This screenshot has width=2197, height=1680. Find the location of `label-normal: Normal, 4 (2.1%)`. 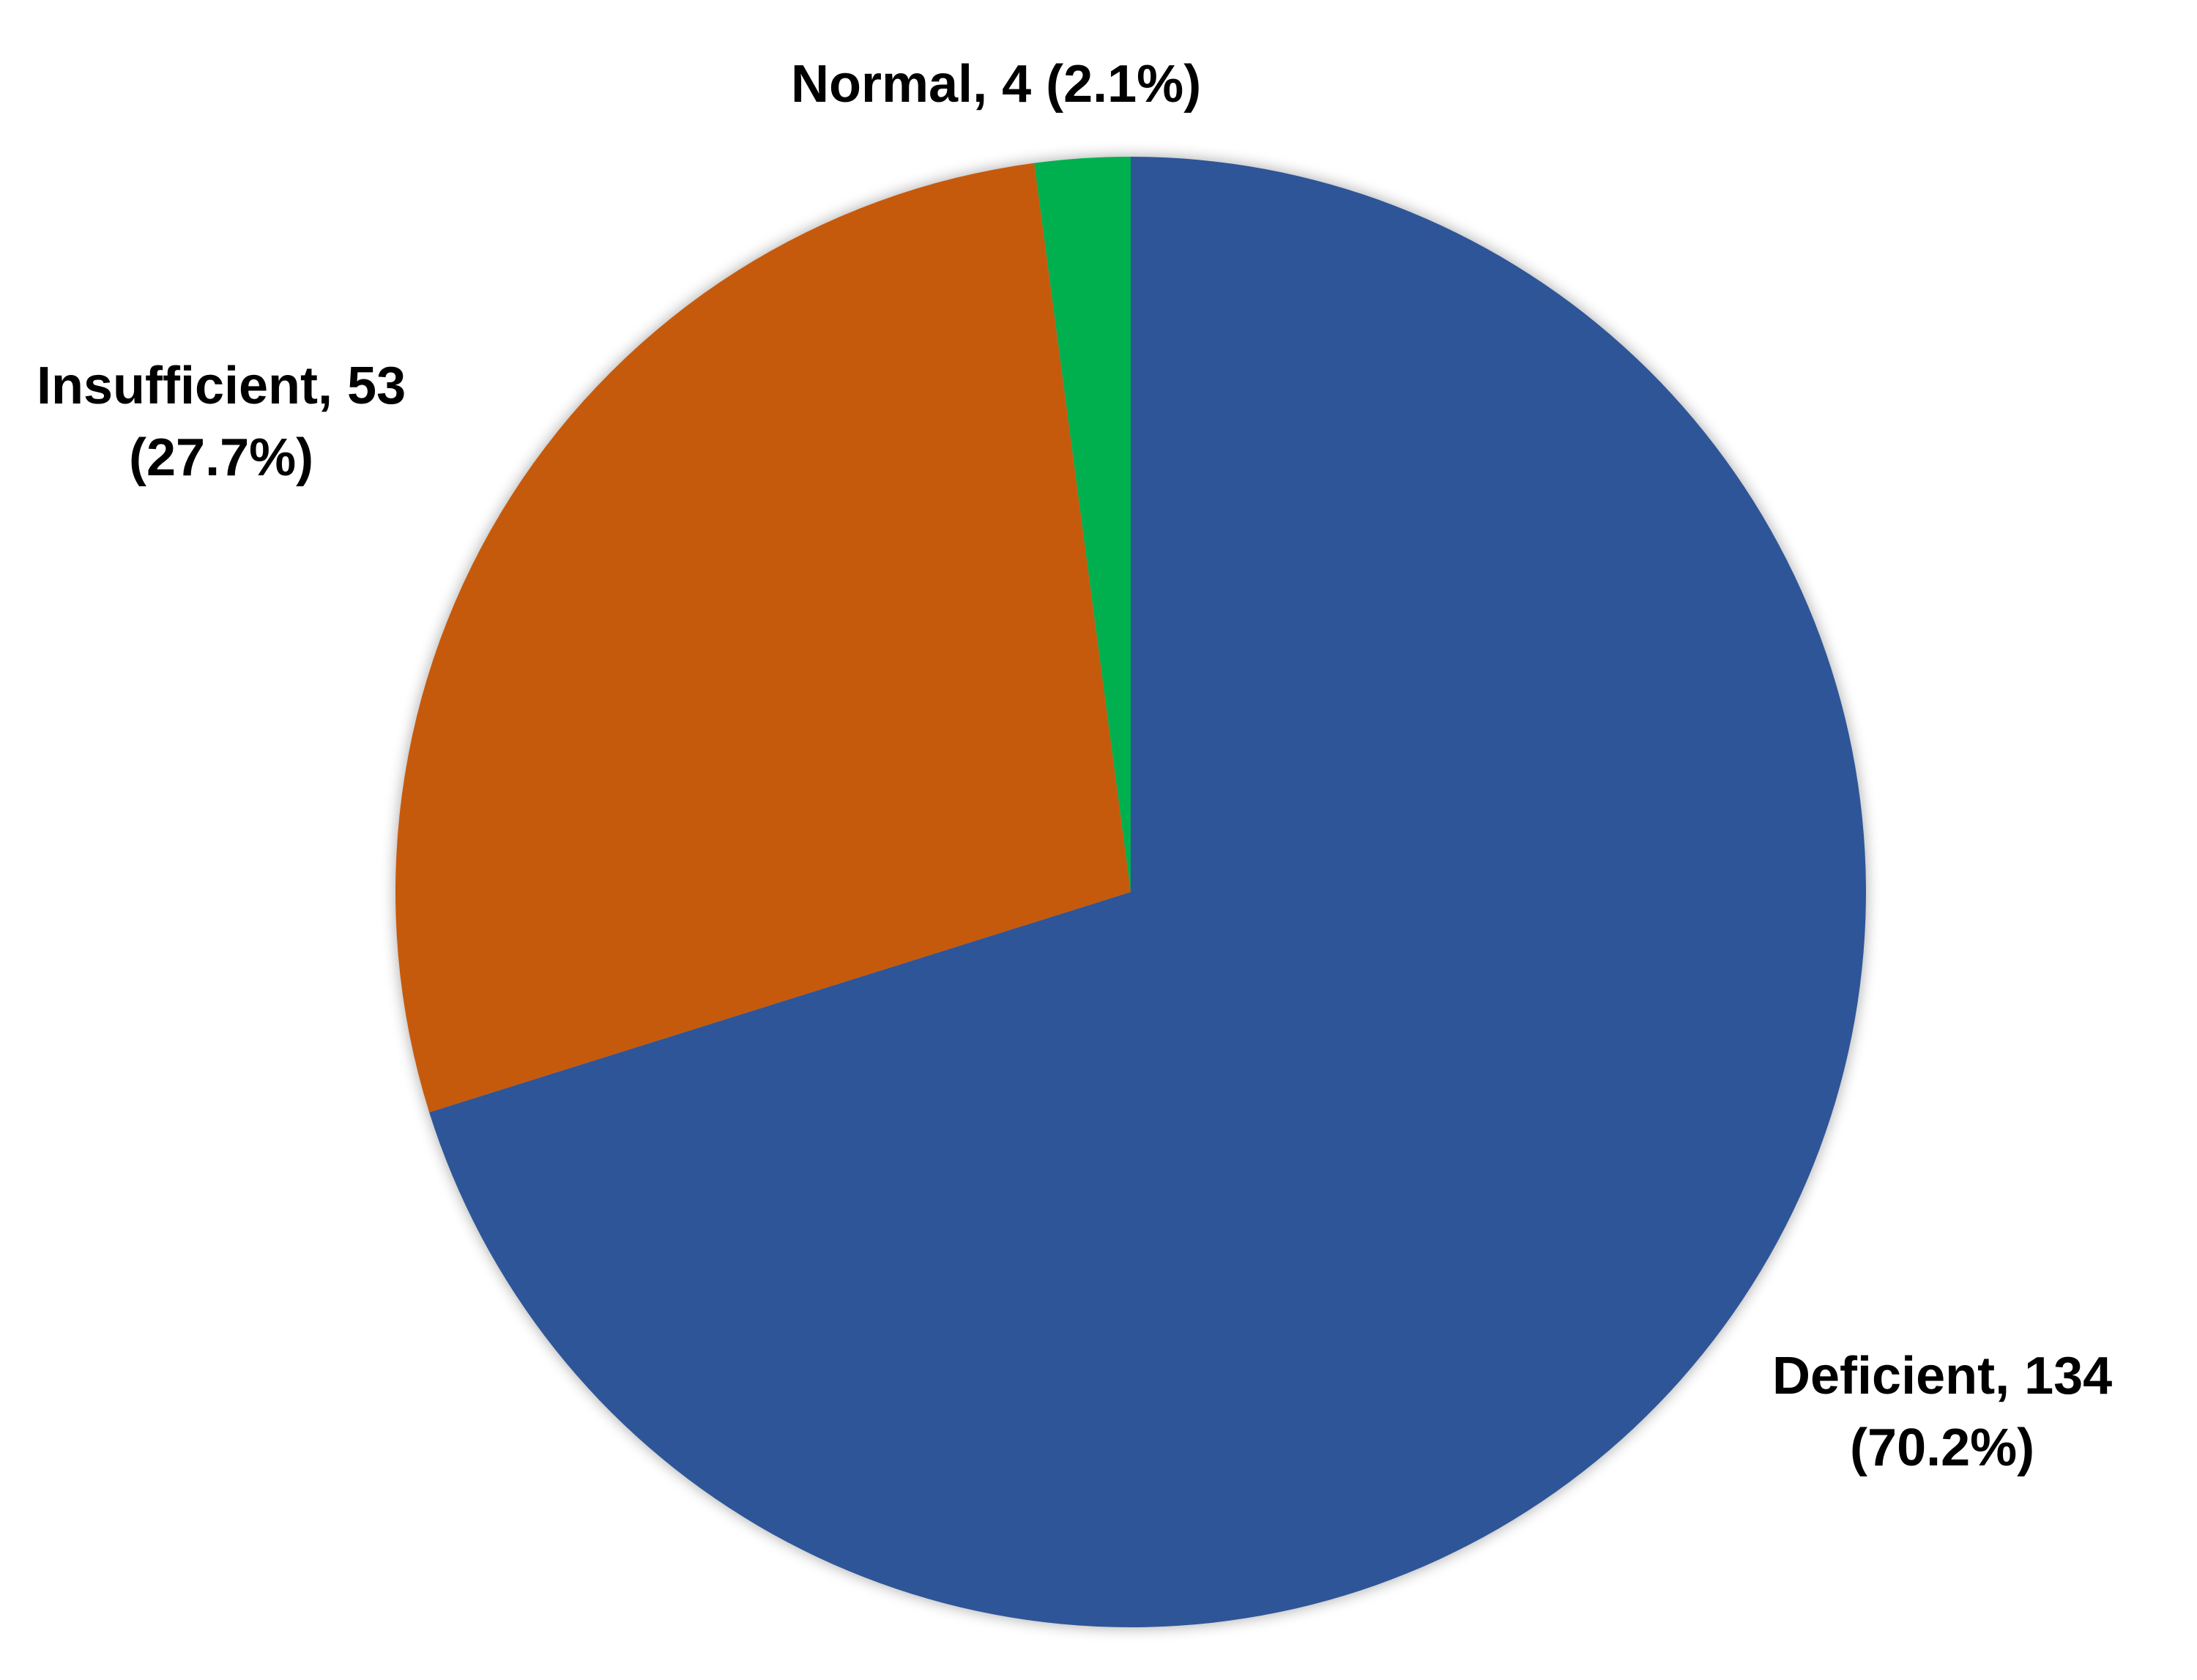

label-normal: Normal, 4 (2.1%) is located at coordinates (996, 84).